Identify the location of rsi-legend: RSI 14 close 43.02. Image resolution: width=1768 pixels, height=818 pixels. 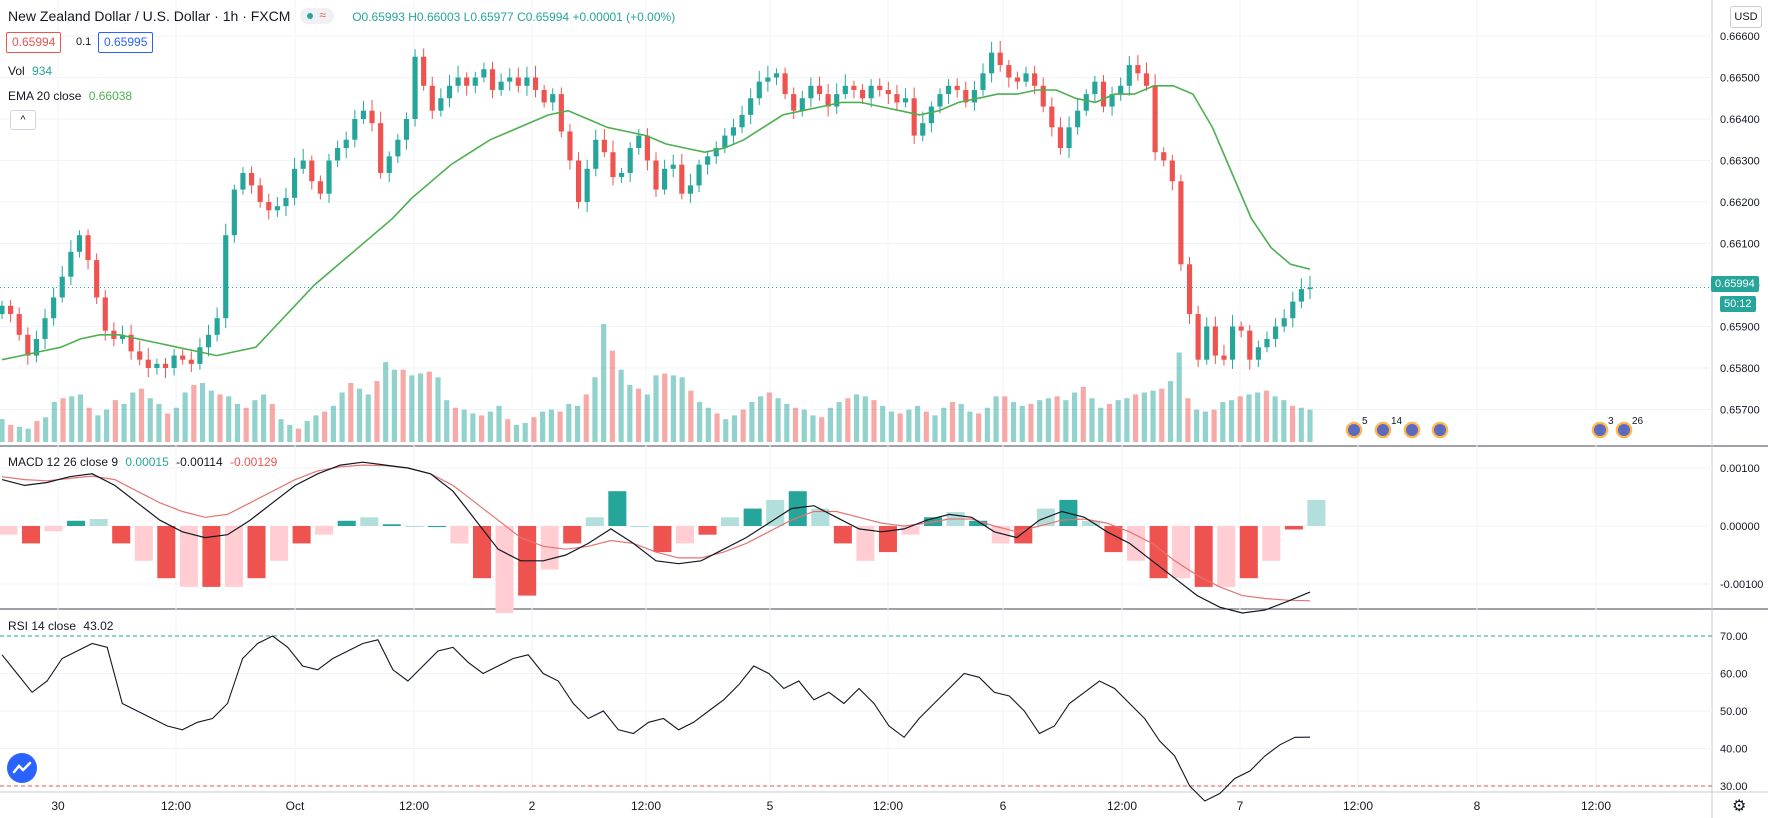
(60, 626).